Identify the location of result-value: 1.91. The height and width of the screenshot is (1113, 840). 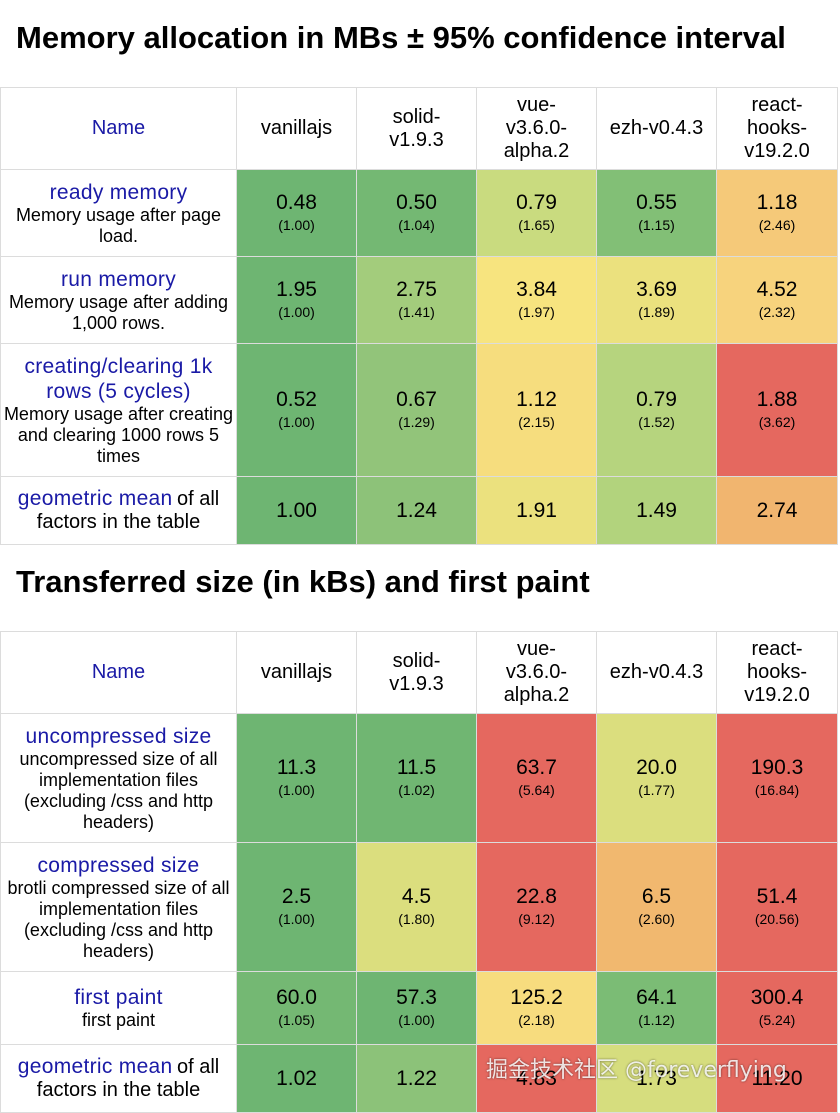
(536, 510).